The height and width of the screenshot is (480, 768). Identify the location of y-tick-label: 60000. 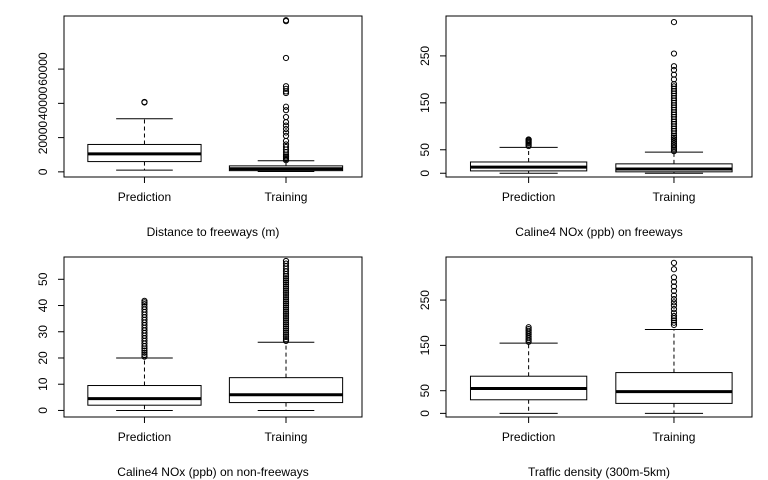
(43, 69).